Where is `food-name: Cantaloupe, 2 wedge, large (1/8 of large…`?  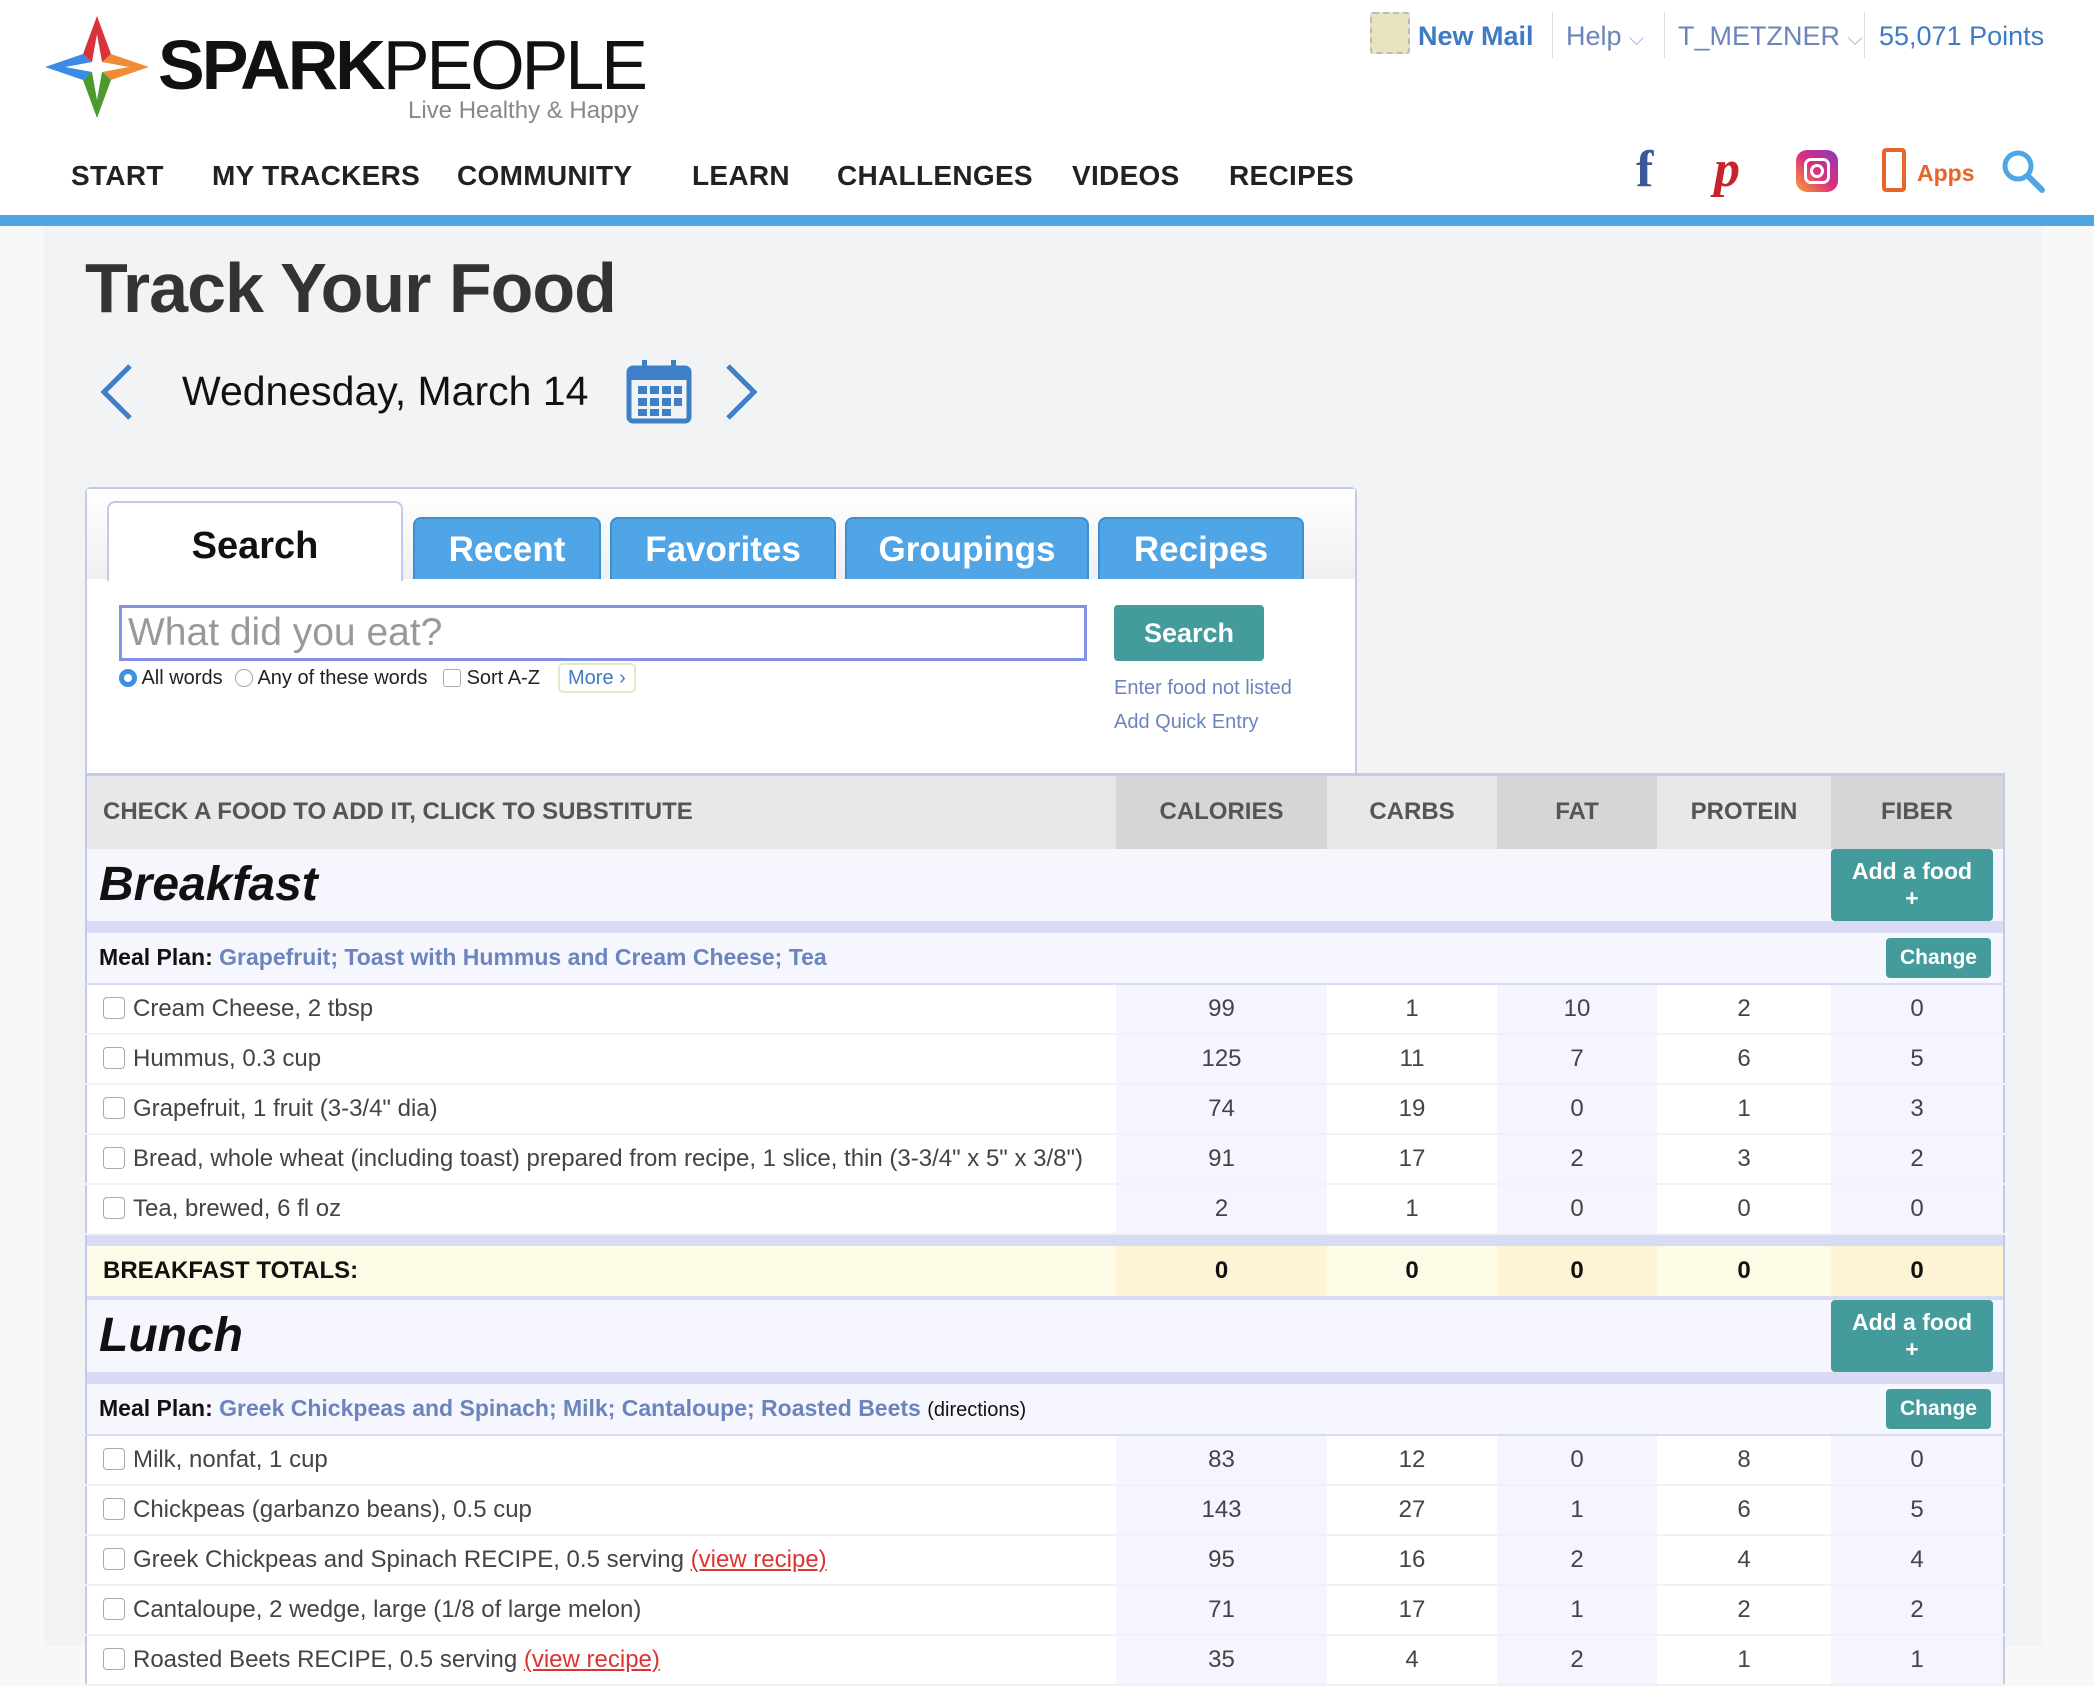
food-name: Cantaloupe, 2 wedge, large (1/8 of large… is located at coordinates (387, 1609).